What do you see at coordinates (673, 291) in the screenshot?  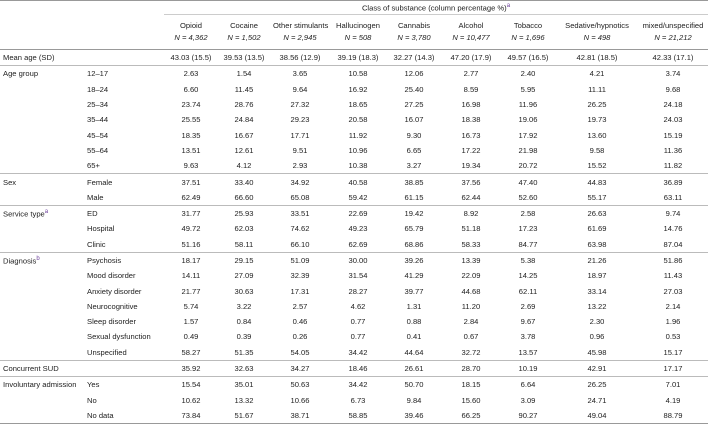 I see `value-cell: 27.03` at bounding box center [673, 291].